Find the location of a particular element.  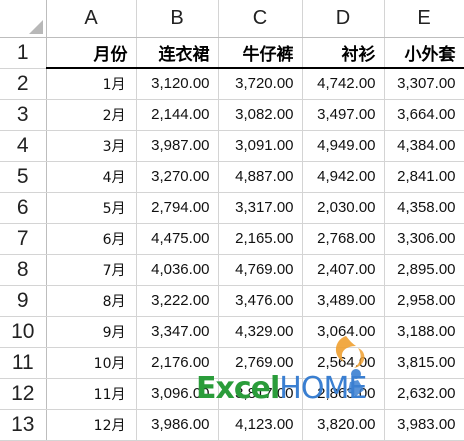

cell-a7: 6月 is located at coordinates (91, 239).